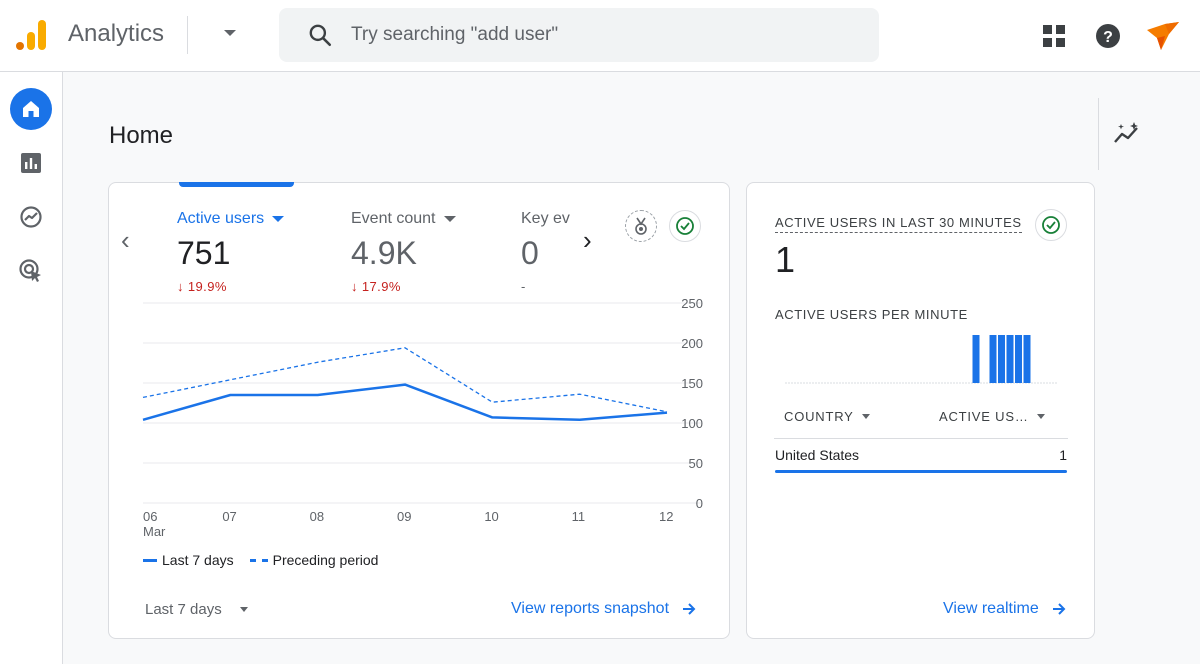 The height and width of the screenshot is (664, 1200). What do you see at coordinates (692, 383) in the screenshot?
I see `y-tick-label: 150` at bounding box center [692, 383].